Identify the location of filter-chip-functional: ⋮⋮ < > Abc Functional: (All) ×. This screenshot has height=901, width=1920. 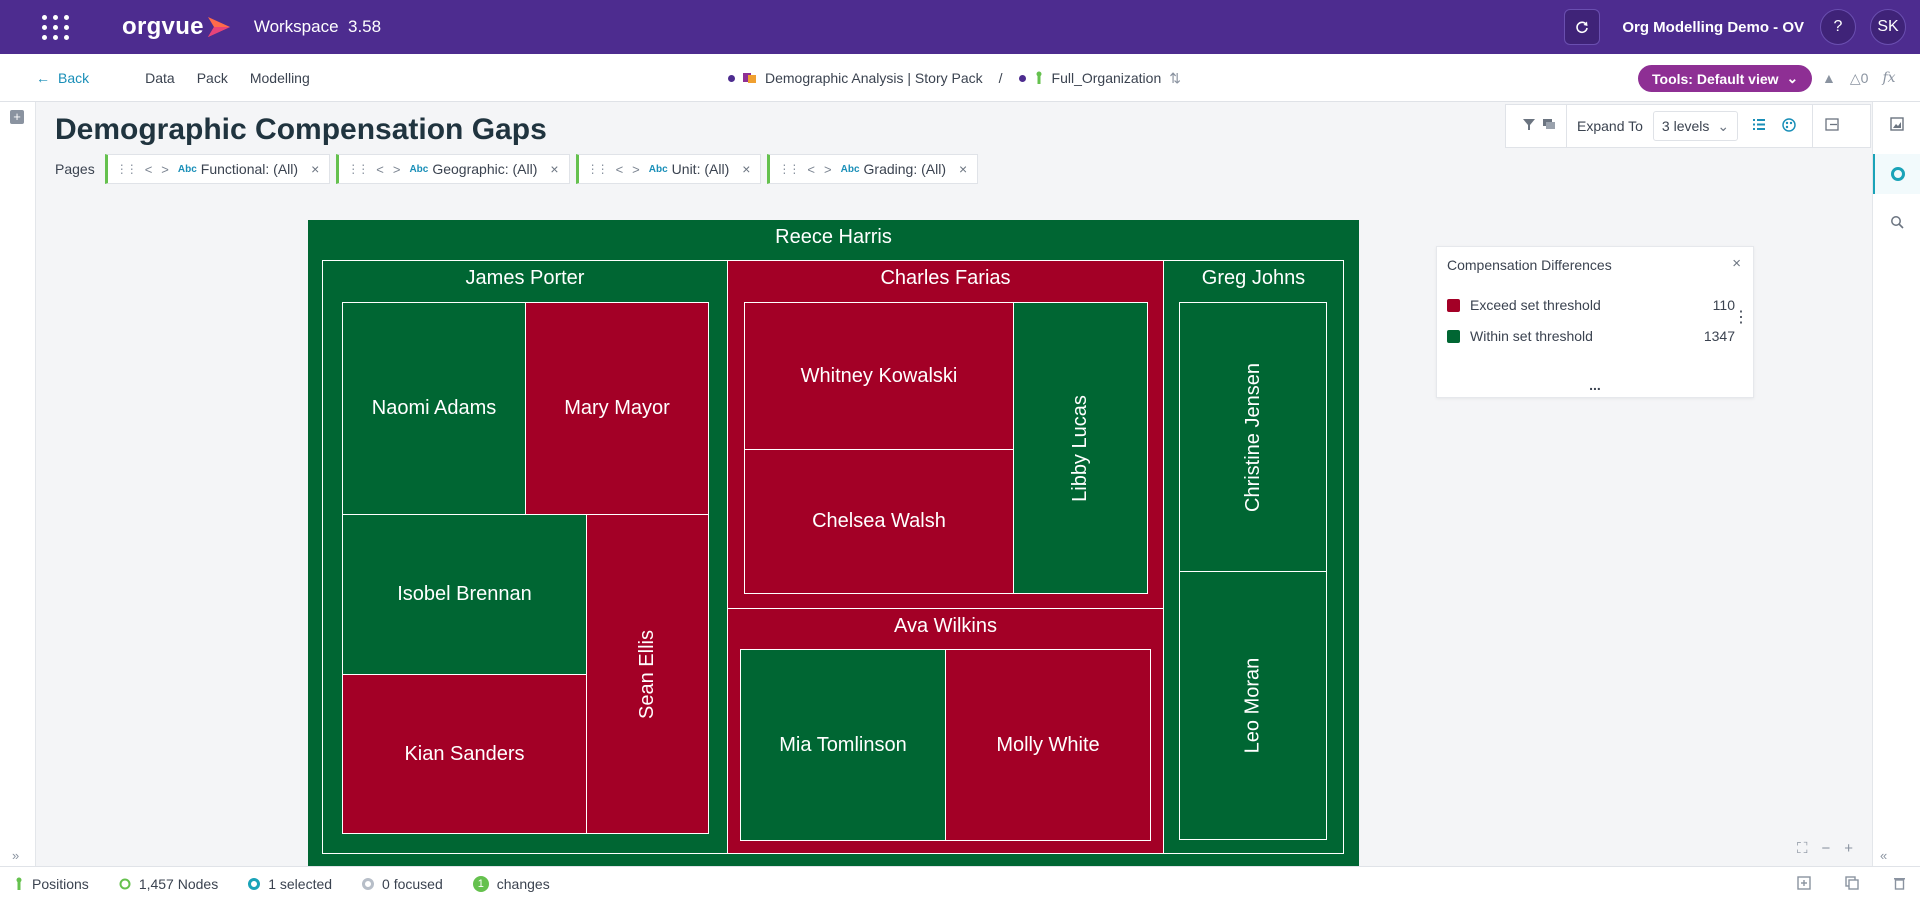
(217, 169).